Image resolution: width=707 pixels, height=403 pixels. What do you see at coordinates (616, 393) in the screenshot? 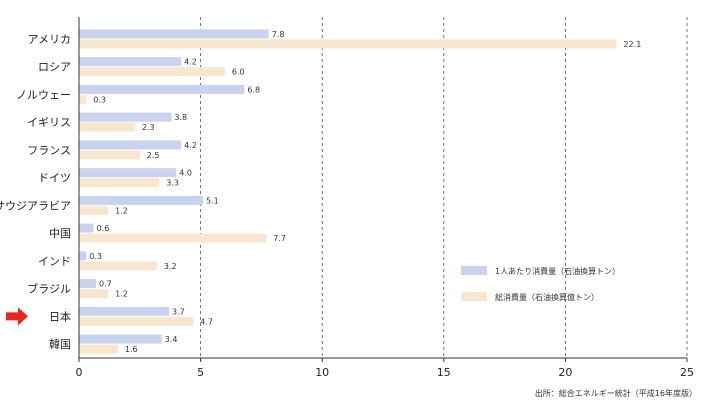
I see `source-note: 出所：総合エネルギー統計（平成16年度版）` at bounding box center [616, 393].